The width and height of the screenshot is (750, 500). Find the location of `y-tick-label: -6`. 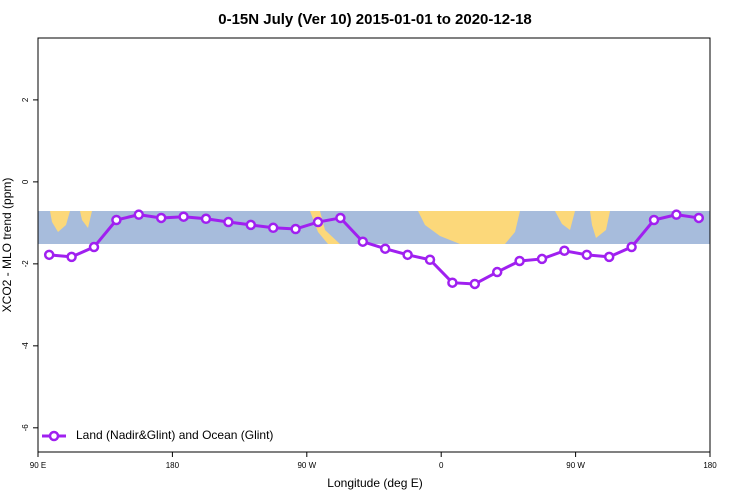

y-tick-label: -6 is located at coordinates (25, 428).